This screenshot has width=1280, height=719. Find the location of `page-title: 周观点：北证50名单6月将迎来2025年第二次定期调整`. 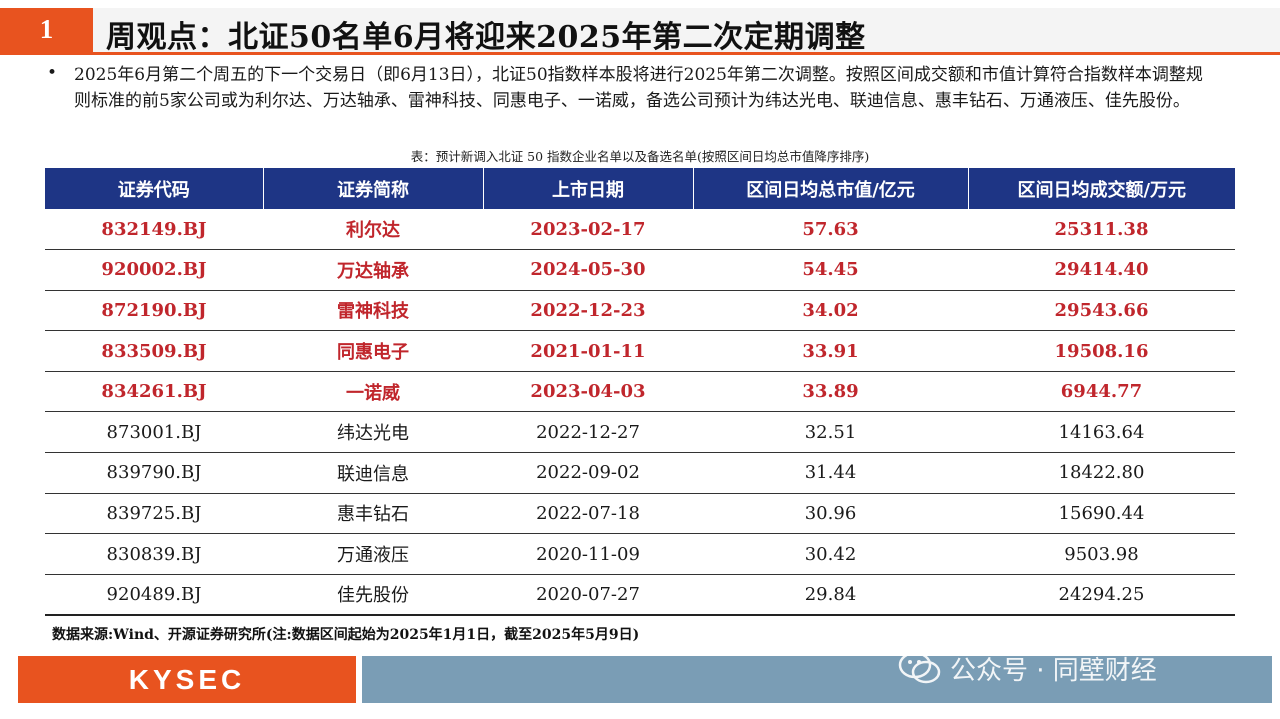

page-title: 周观点：北证50名单6月将迎来2025年第二次定期调整 is located at coordinates (486, 37).